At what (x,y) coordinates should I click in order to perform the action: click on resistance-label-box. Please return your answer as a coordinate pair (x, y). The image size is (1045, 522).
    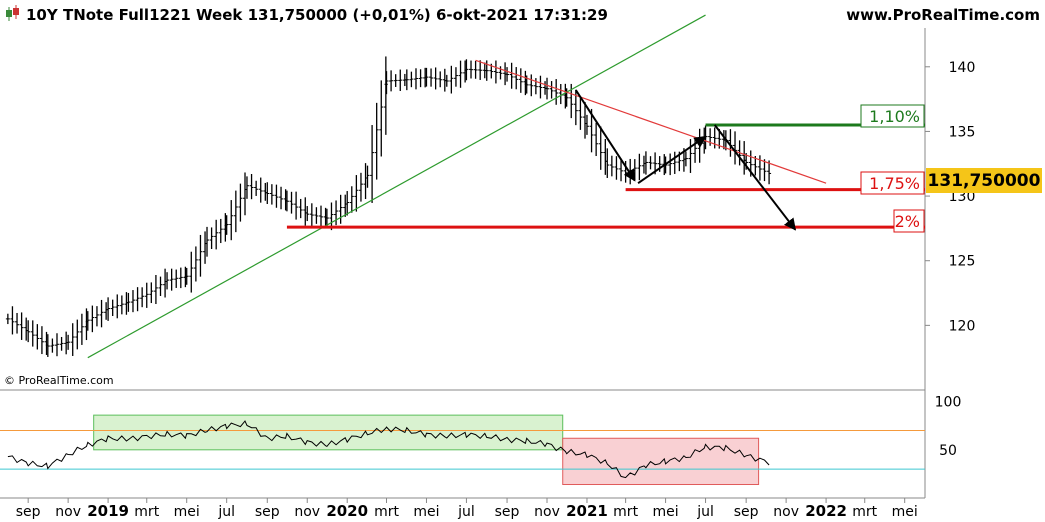
    Looking at the image, I should click on (892, 116).